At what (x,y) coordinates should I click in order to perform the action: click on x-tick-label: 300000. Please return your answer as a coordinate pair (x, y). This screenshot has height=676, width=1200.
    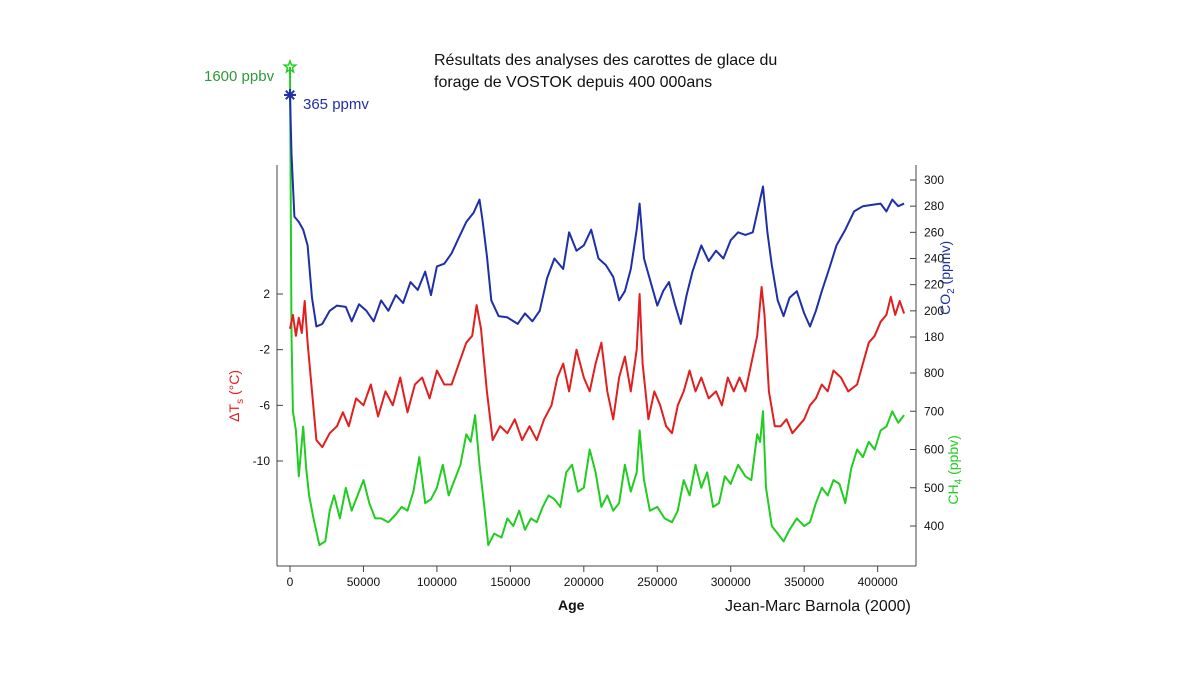
    Looking at the image, I should click on (731, 582).